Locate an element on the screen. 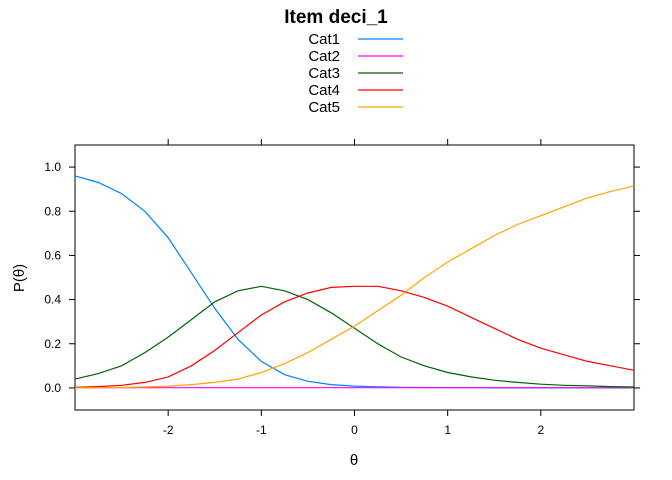  y-tick-label: 0.6 is located at coordinates (52, 255).